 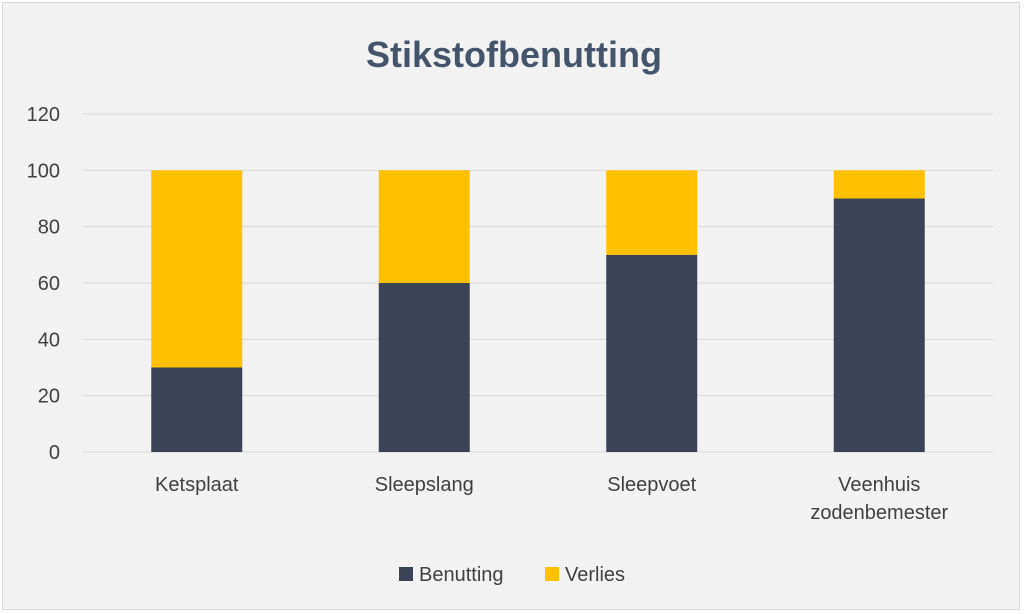 I want to click on y-tick-label: 60, so click(x=49, y=284).